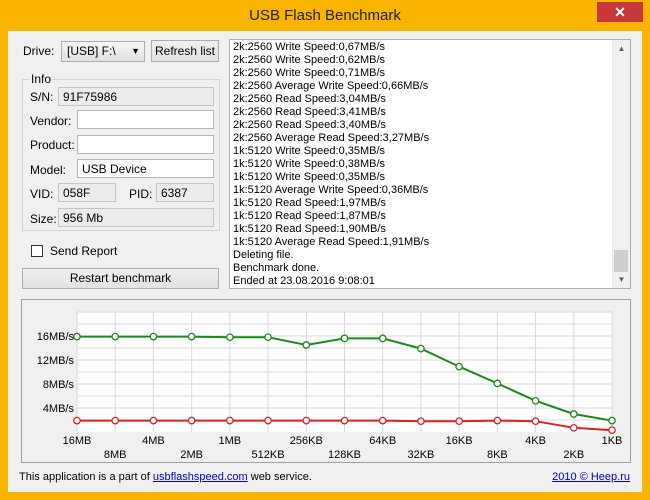  I want to click on copyright: 2010 © Heep.ru, so click(591, 477).